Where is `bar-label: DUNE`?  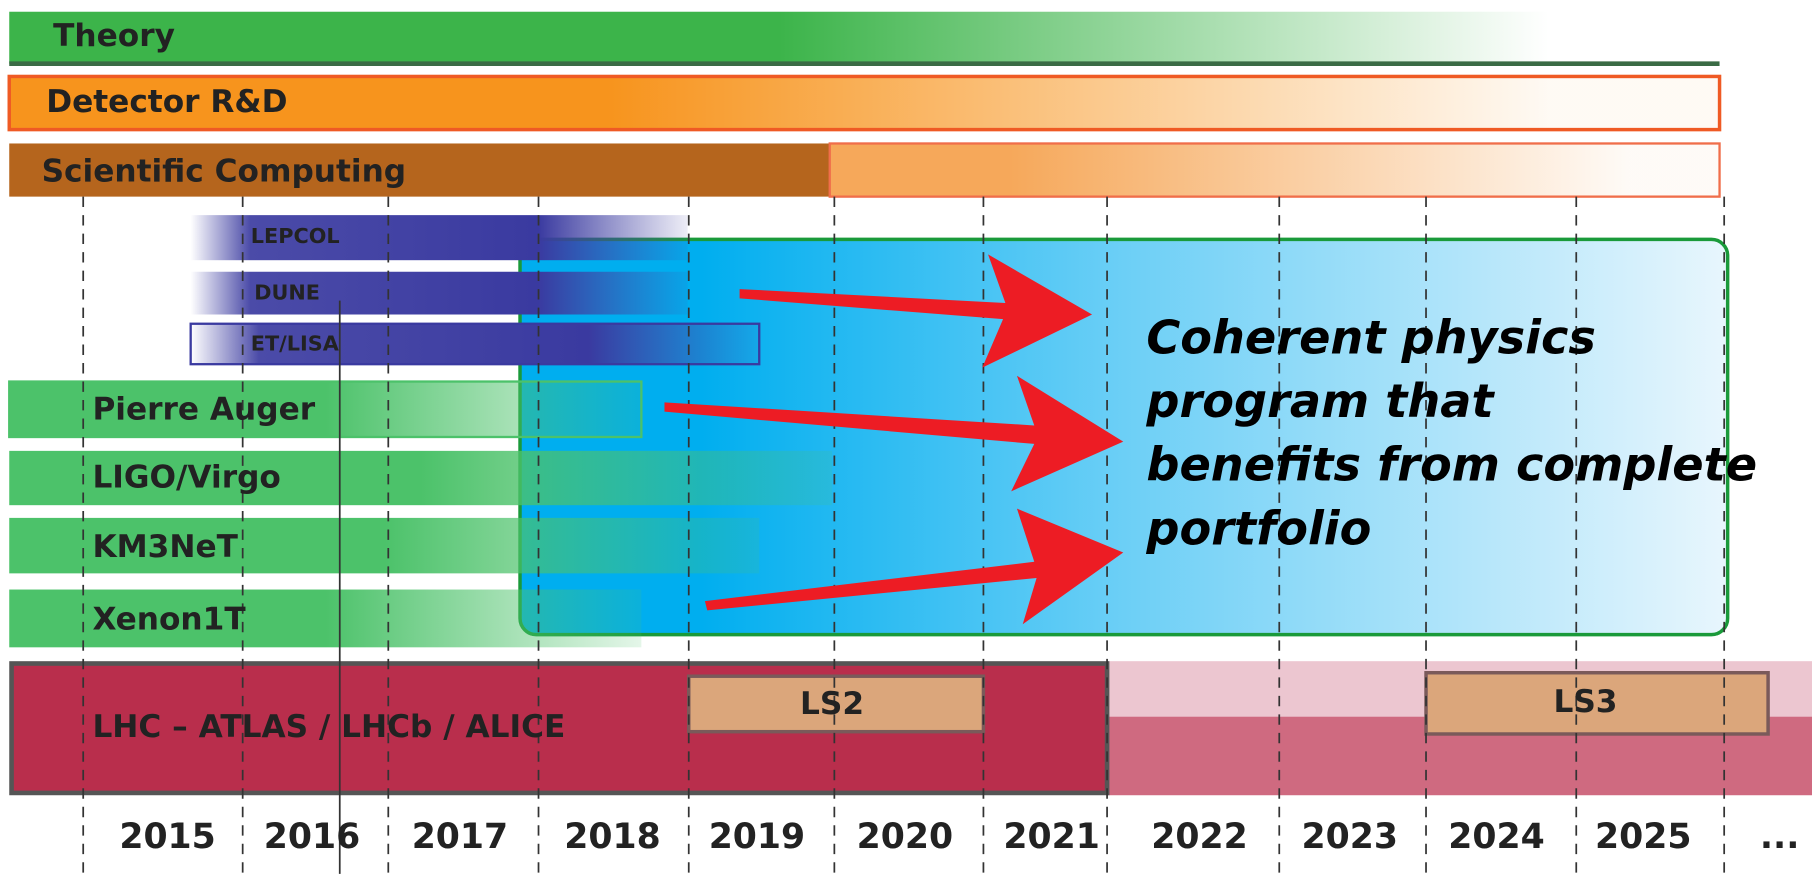 bar-label: DUNE is located at coordinates (287, 293).